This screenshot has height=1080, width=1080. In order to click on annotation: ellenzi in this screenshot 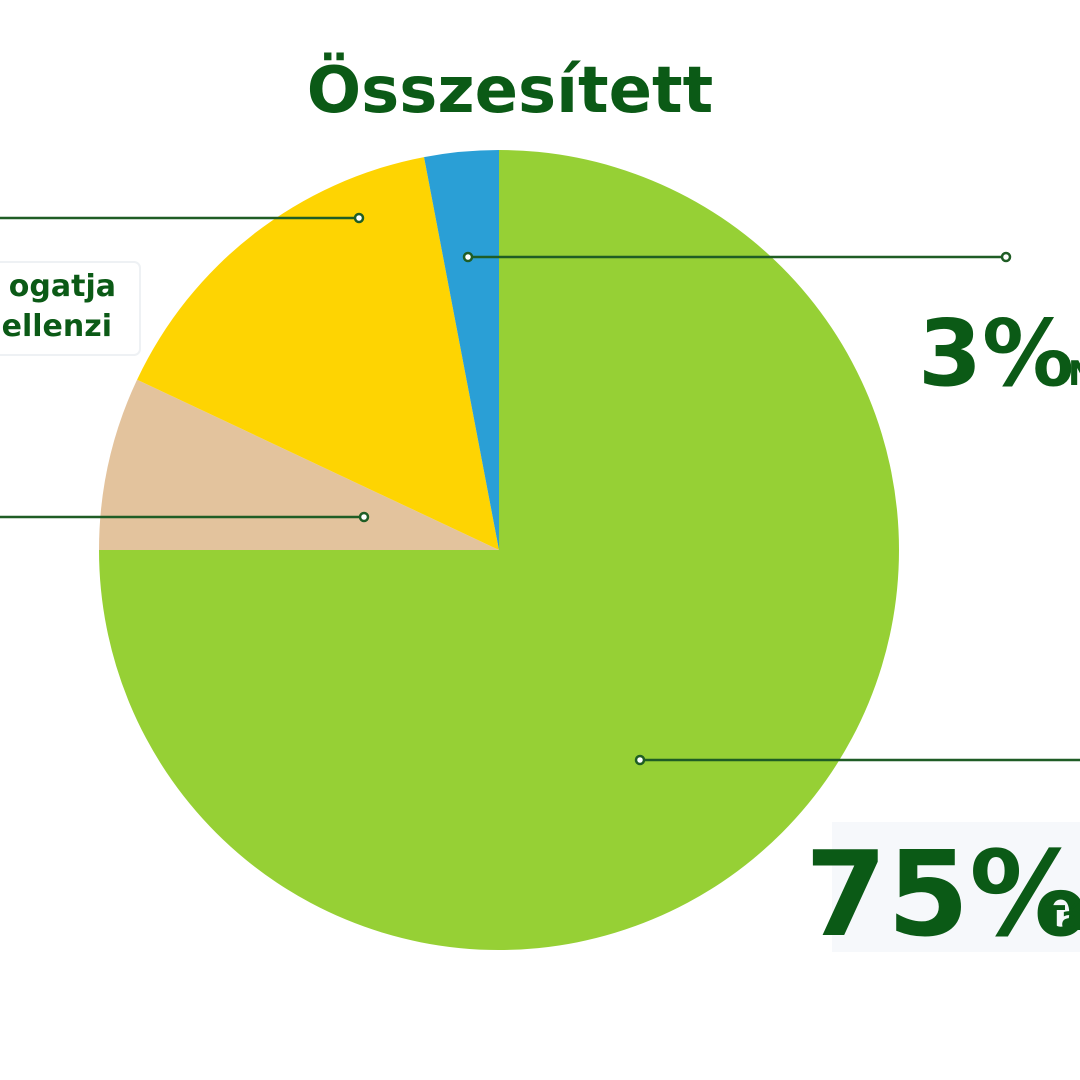, I will do `click(57, 326)`.